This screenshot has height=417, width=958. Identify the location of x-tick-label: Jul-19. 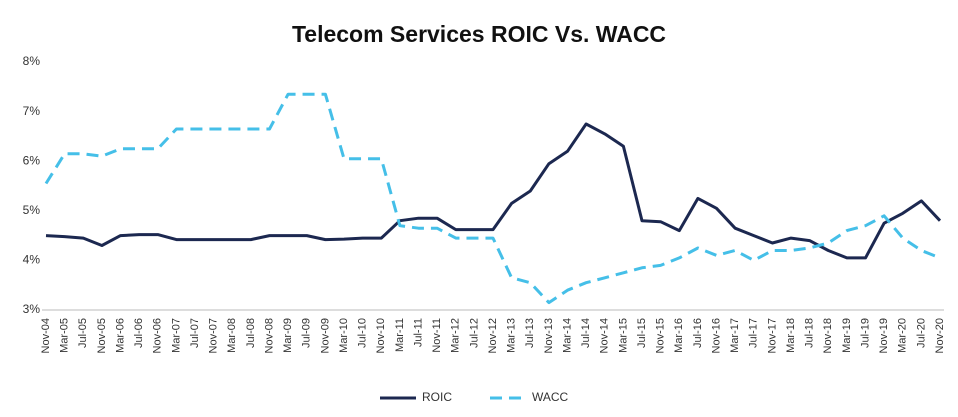
(865, 333).